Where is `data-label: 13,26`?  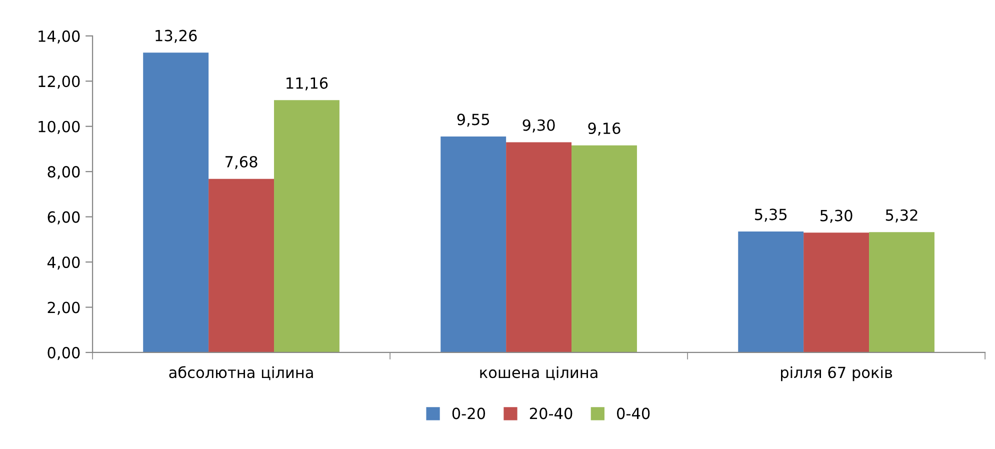 data-label: 13,26 is located at coordinates (176, 36).